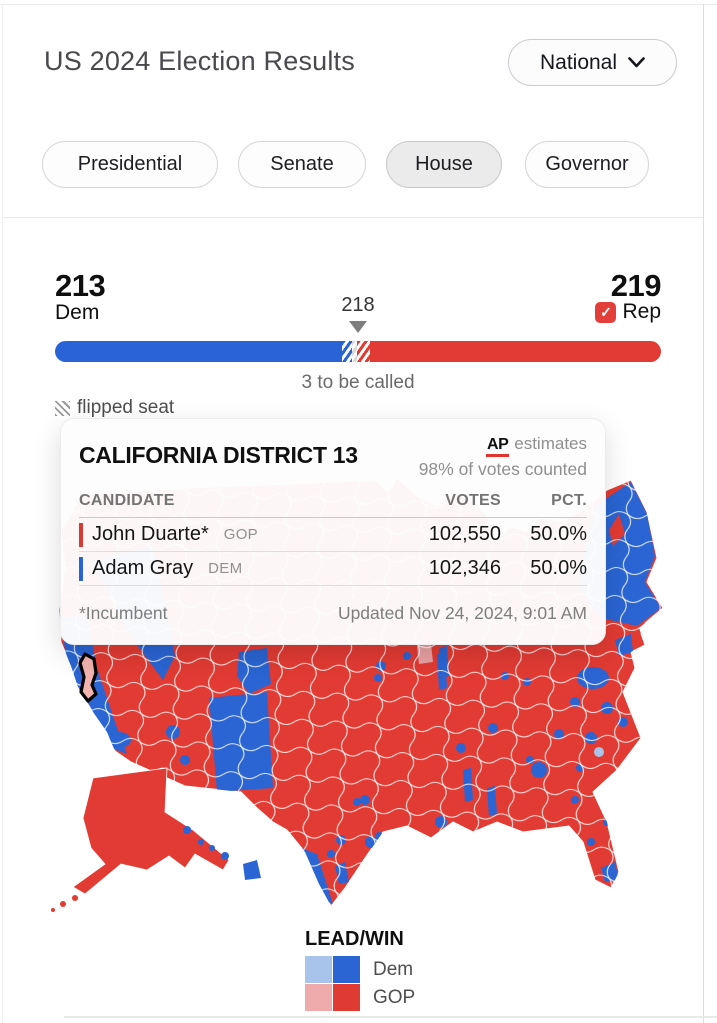  What do you see at coordinates (199, 61) in the screenshot?
I see `page-title: US 2024 Election Results` at bounding box center [199, 61].